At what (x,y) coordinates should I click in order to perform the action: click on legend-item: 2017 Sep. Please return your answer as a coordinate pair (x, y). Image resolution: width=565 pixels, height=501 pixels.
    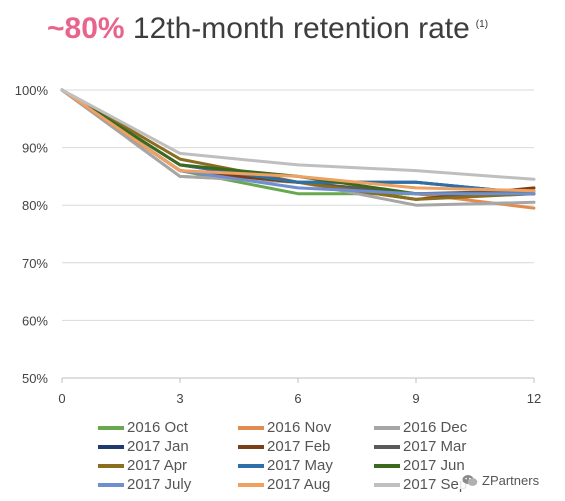
    Looking at the image, I should click on (420, 484).